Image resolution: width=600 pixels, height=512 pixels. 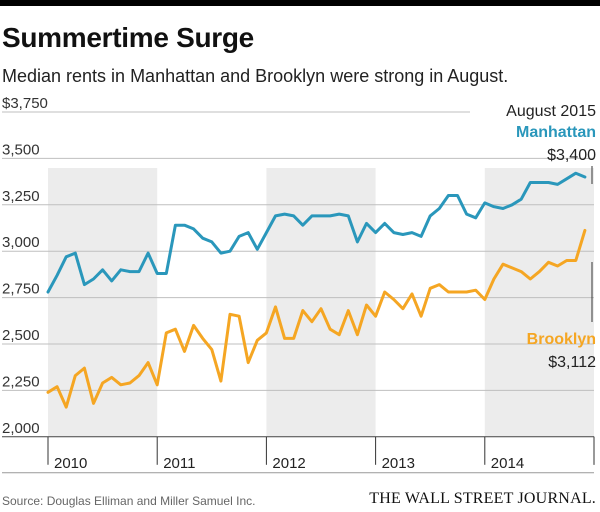 What do you see at coordinates (21, 196) in the screenshot?
I see `y-tick-label-3250: 3,250` at bounding box center [21, 196].